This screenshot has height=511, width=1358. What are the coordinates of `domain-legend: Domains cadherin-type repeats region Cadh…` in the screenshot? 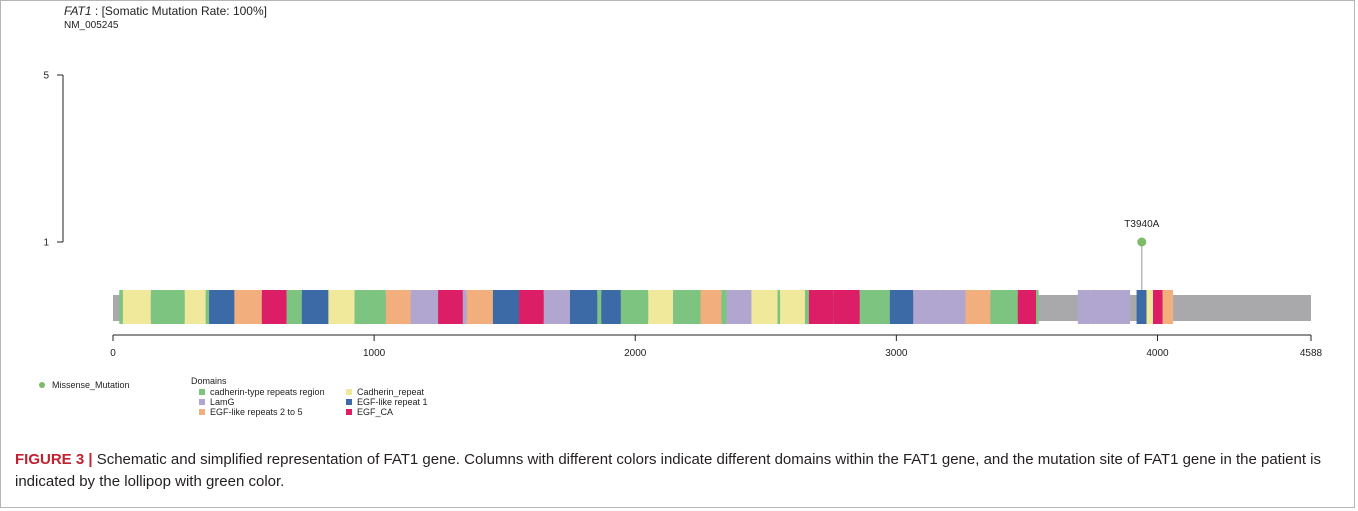 It's located at (309, 396).